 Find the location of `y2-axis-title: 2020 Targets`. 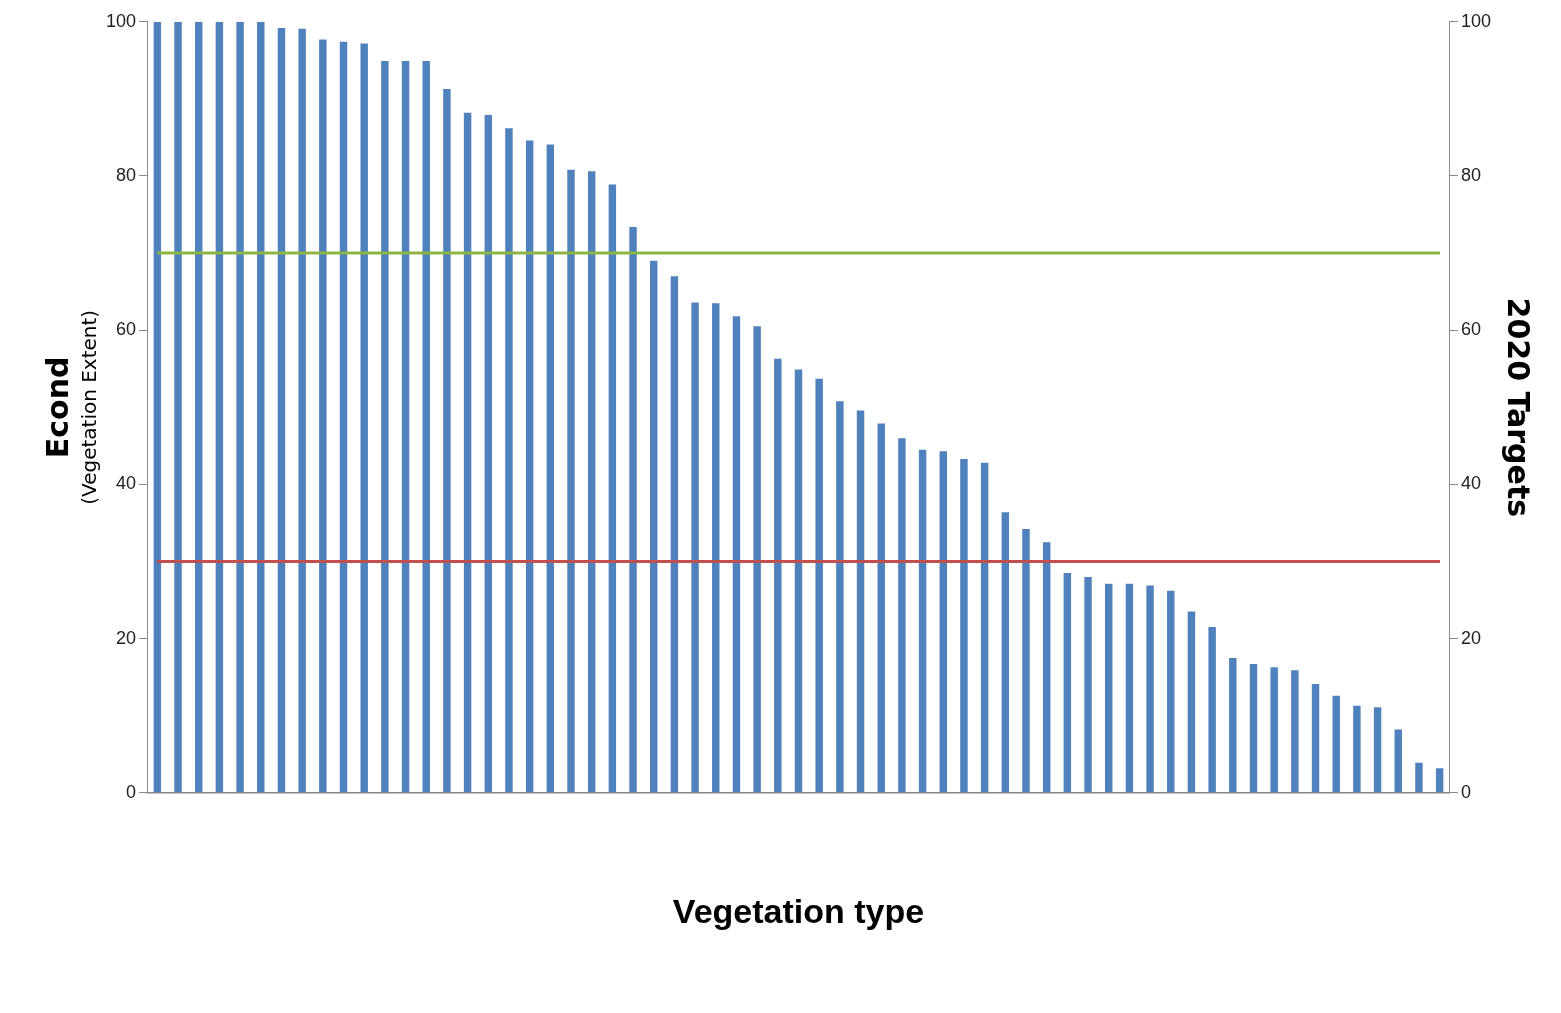

y2-axis-title: 2020 Targets is located at coordinates (1519, 407).